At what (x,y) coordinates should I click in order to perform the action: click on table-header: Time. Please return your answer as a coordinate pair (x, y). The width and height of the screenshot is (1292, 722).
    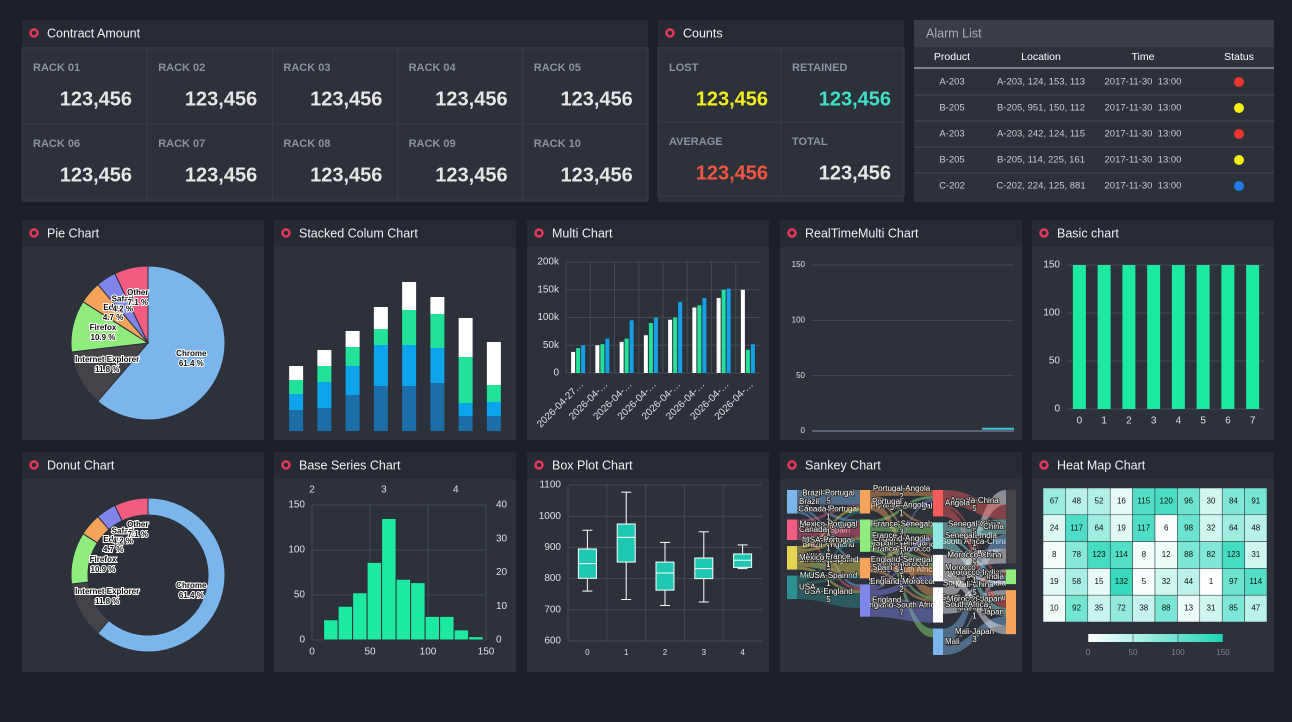
    Looking at the image, I should click on (1143, 57).